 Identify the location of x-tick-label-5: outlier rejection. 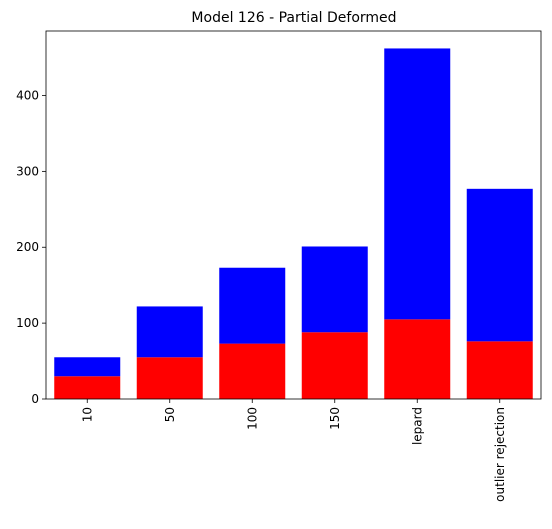
(500, 454).